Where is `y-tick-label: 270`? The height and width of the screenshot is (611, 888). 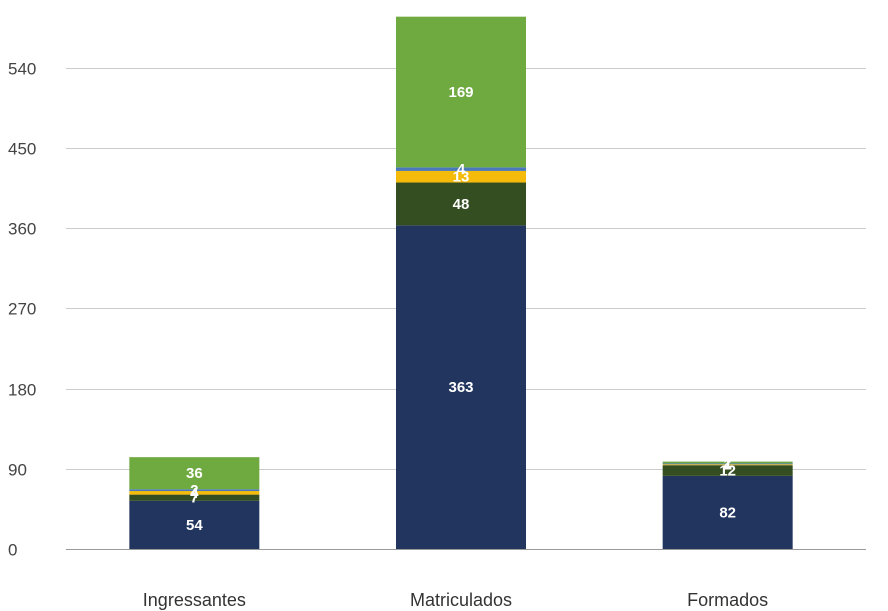 y-tick-label: 270 is located at coordinates (22, 309).